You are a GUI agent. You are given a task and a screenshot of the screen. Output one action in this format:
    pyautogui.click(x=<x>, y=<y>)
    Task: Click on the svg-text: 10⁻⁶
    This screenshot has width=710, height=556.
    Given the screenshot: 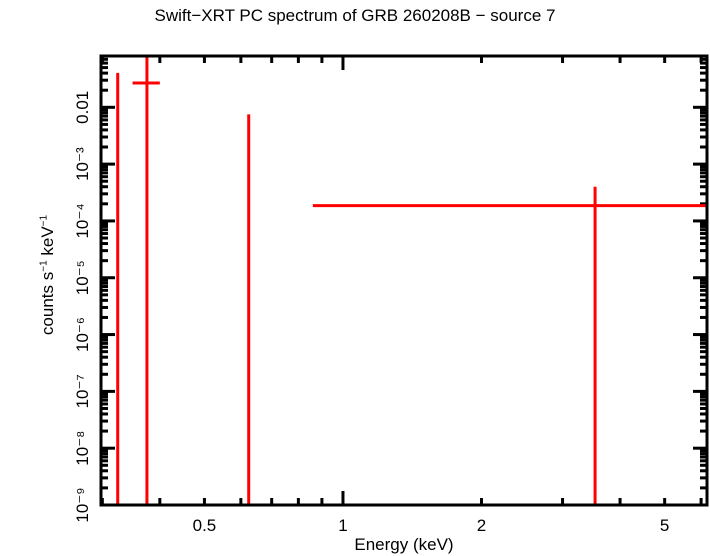 What is the action you would take?
    pyautogui.click(x=82, y=334)
    